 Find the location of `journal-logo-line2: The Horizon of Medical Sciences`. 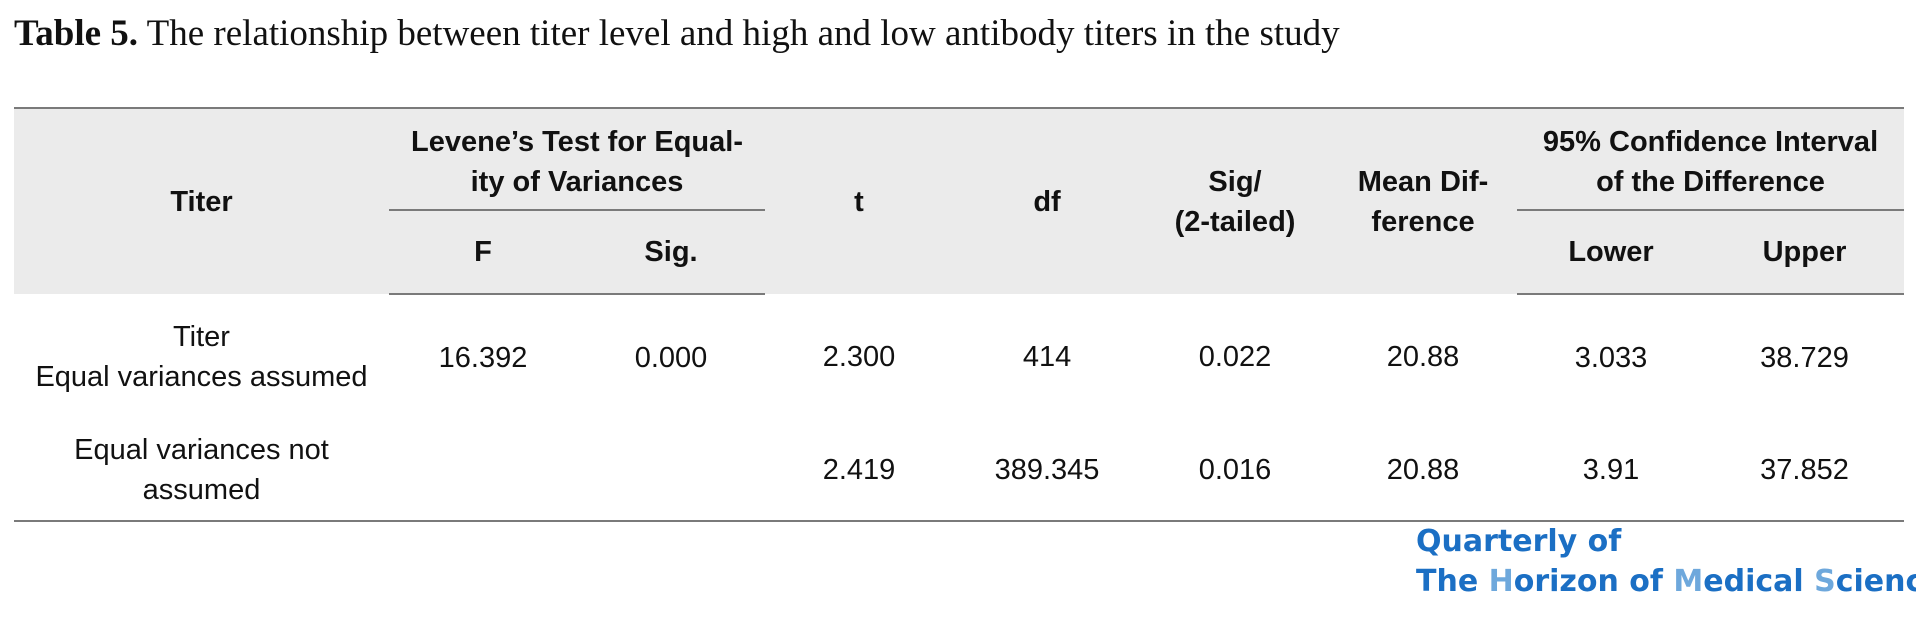

journal-logo-line2: The Horizon of Medical Sciences is located at coordinates (1666, 582).